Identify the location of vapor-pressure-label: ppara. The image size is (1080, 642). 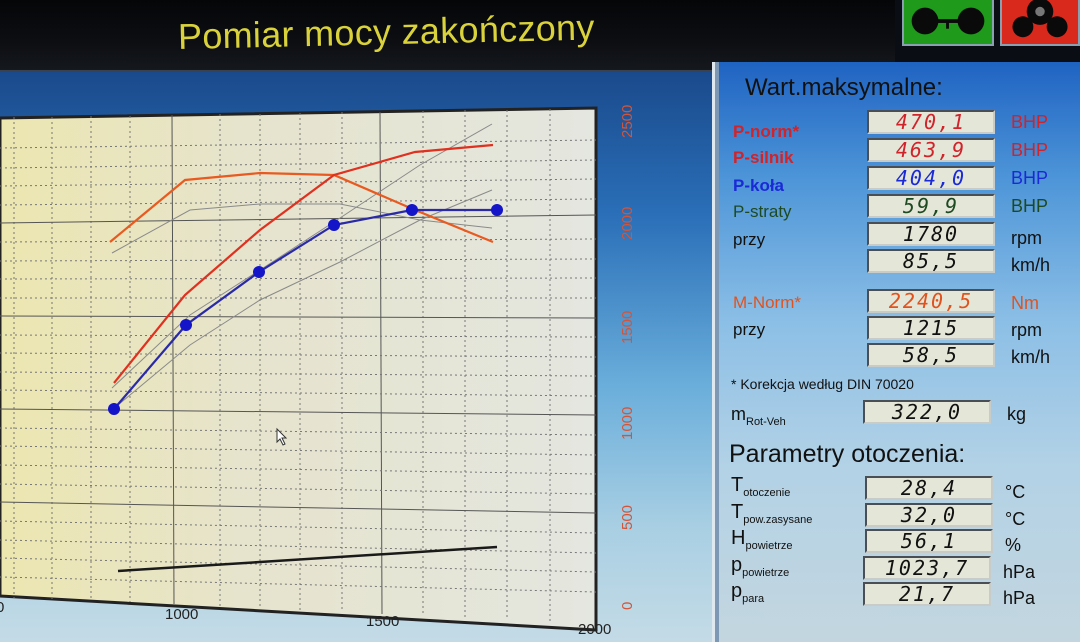
(748, 592).